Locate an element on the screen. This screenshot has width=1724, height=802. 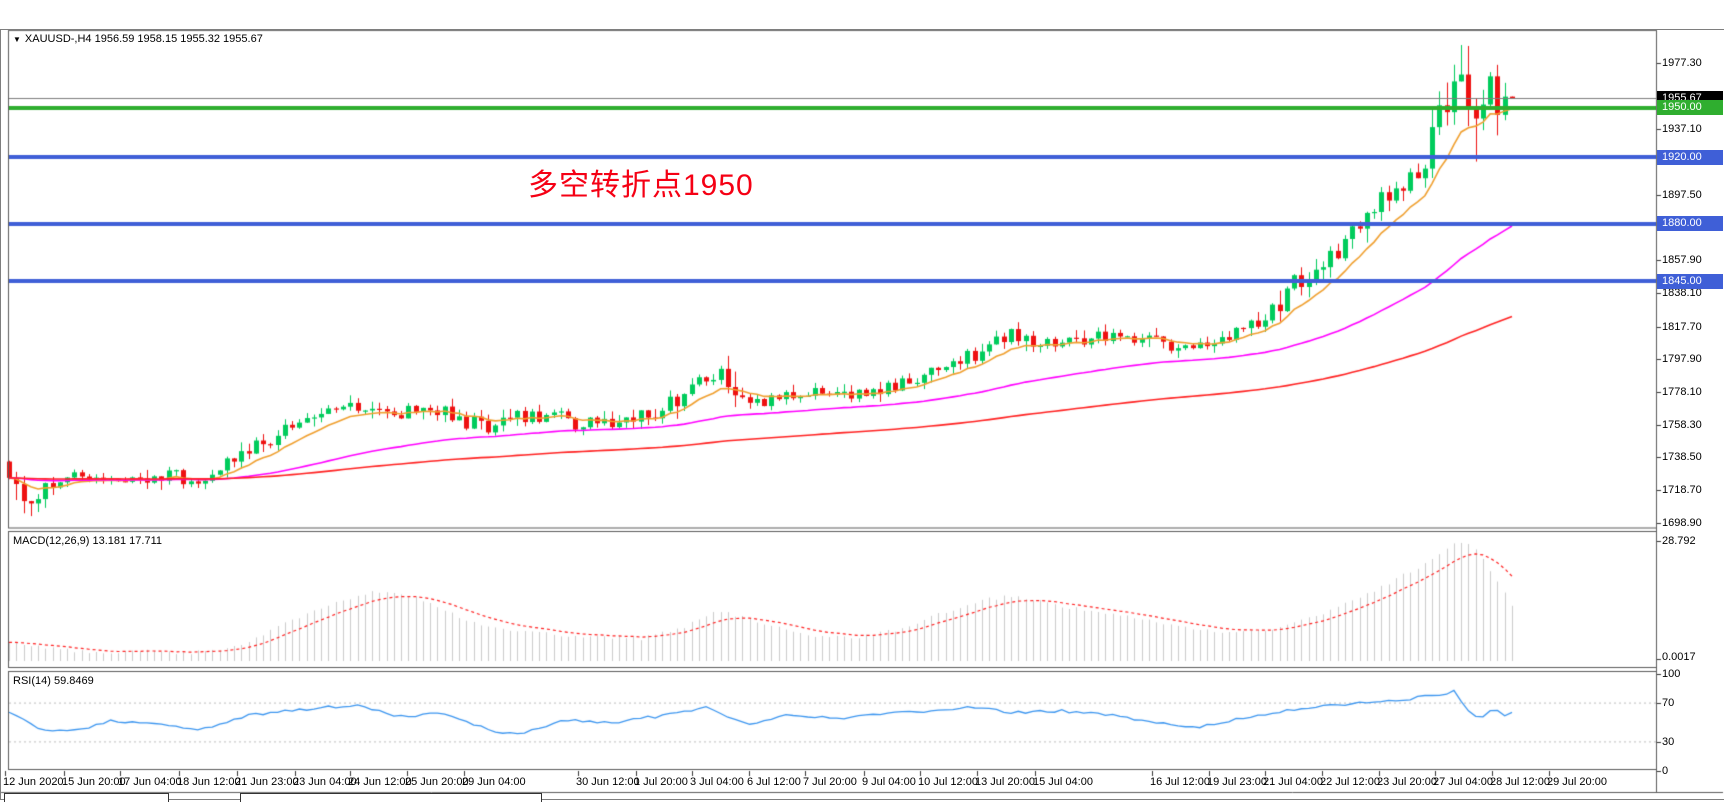
time-axis-label: 22 Jul 12:00 is located at coordinates (1350, 782).